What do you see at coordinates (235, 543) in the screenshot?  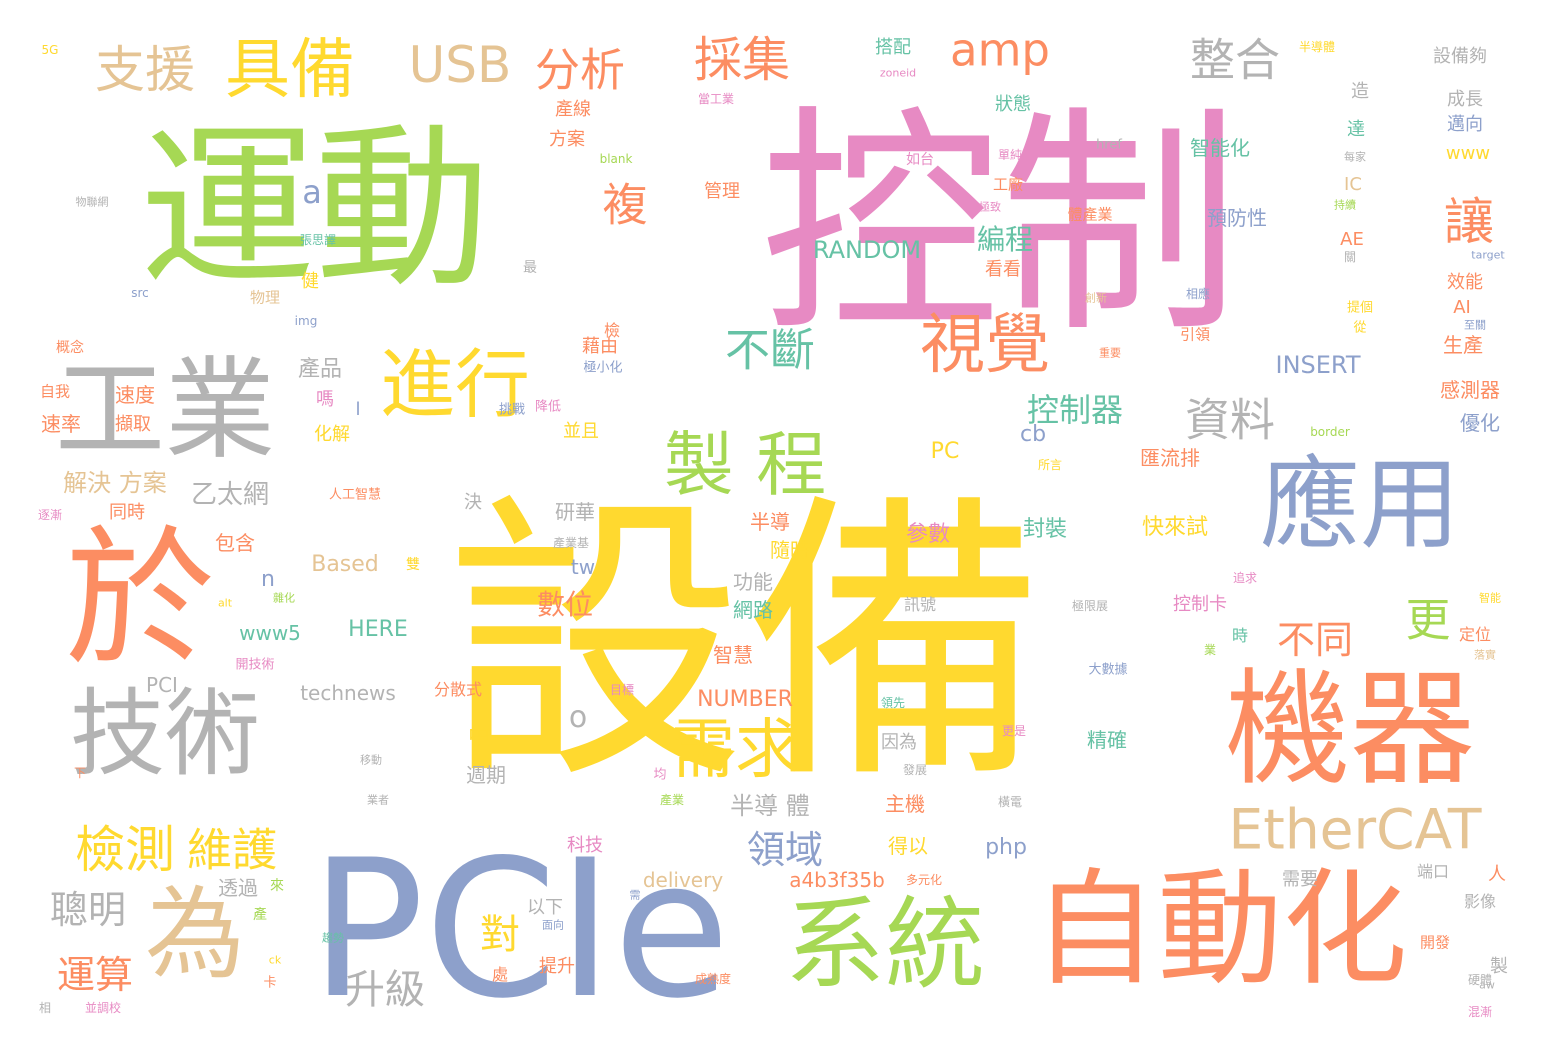 I see `word-73: 包含` at bounding box center [235, 543].